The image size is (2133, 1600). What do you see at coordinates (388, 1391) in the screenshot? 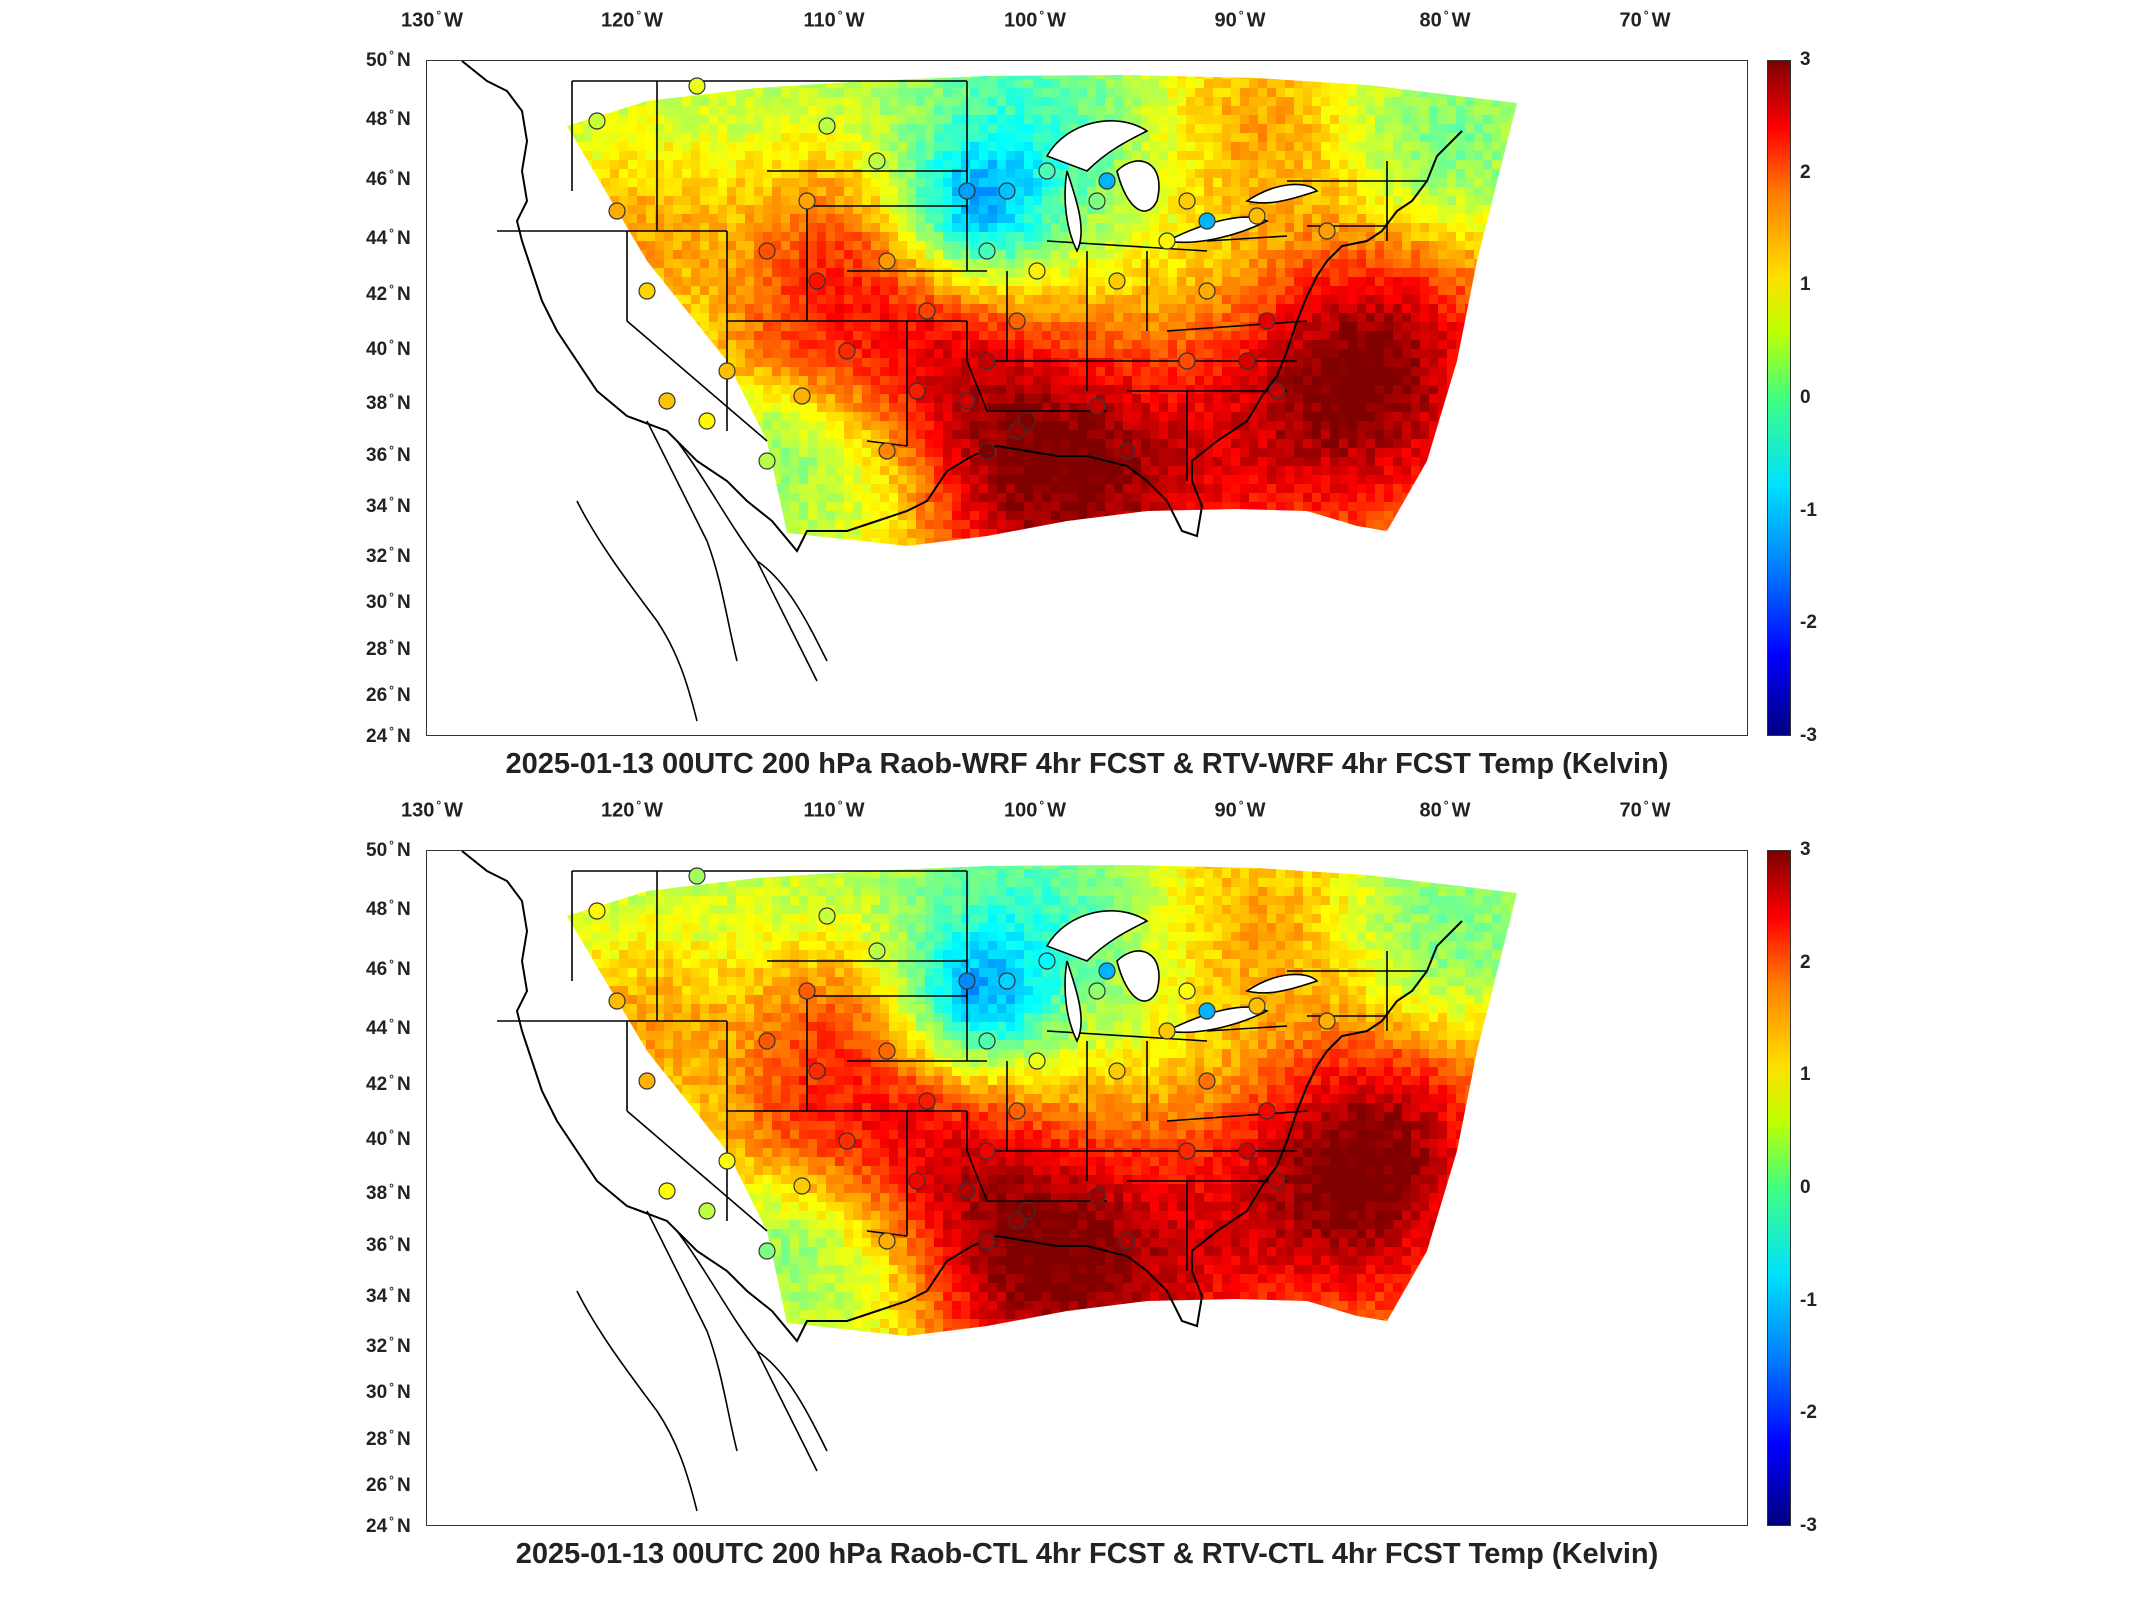
I see `latitude-label: 30 ° N` at bounding box center [388, 1391].